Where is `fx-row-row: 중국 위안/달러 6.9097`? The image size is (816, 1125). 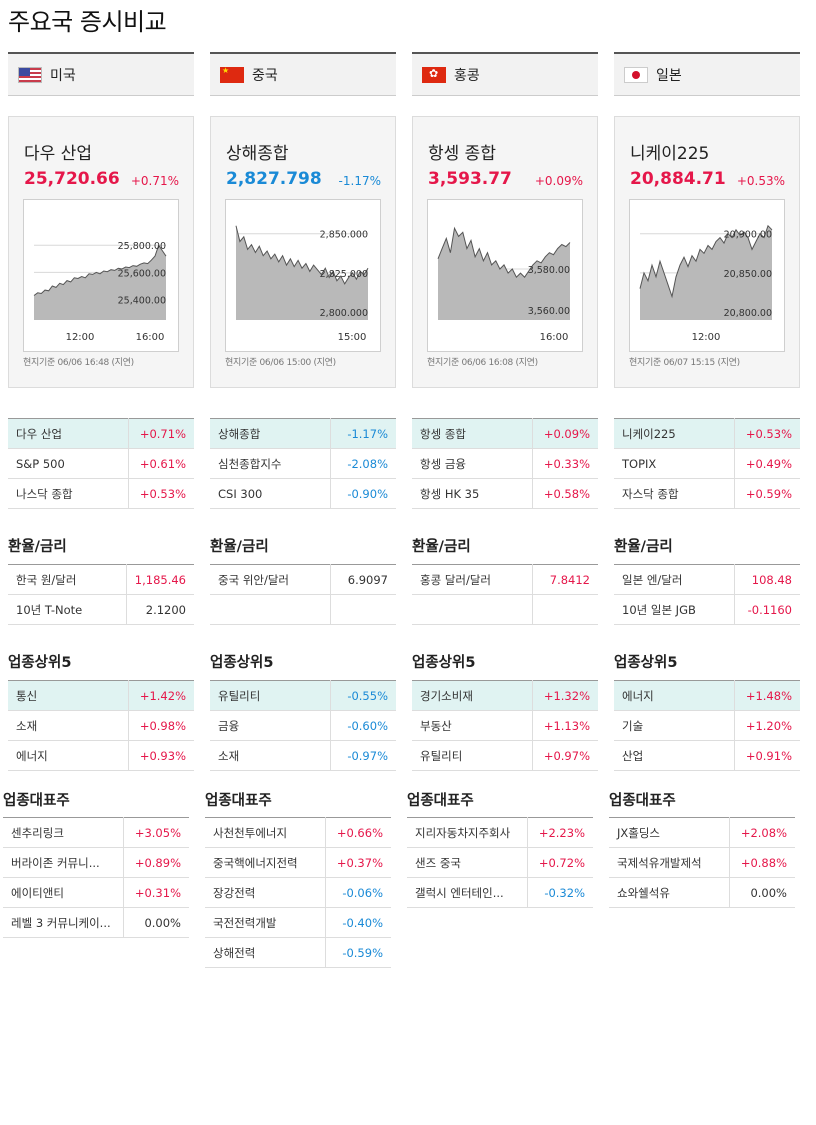
fx-row-row: 중국 위안/달러 6.9097 is located at coordinates (303, 579).